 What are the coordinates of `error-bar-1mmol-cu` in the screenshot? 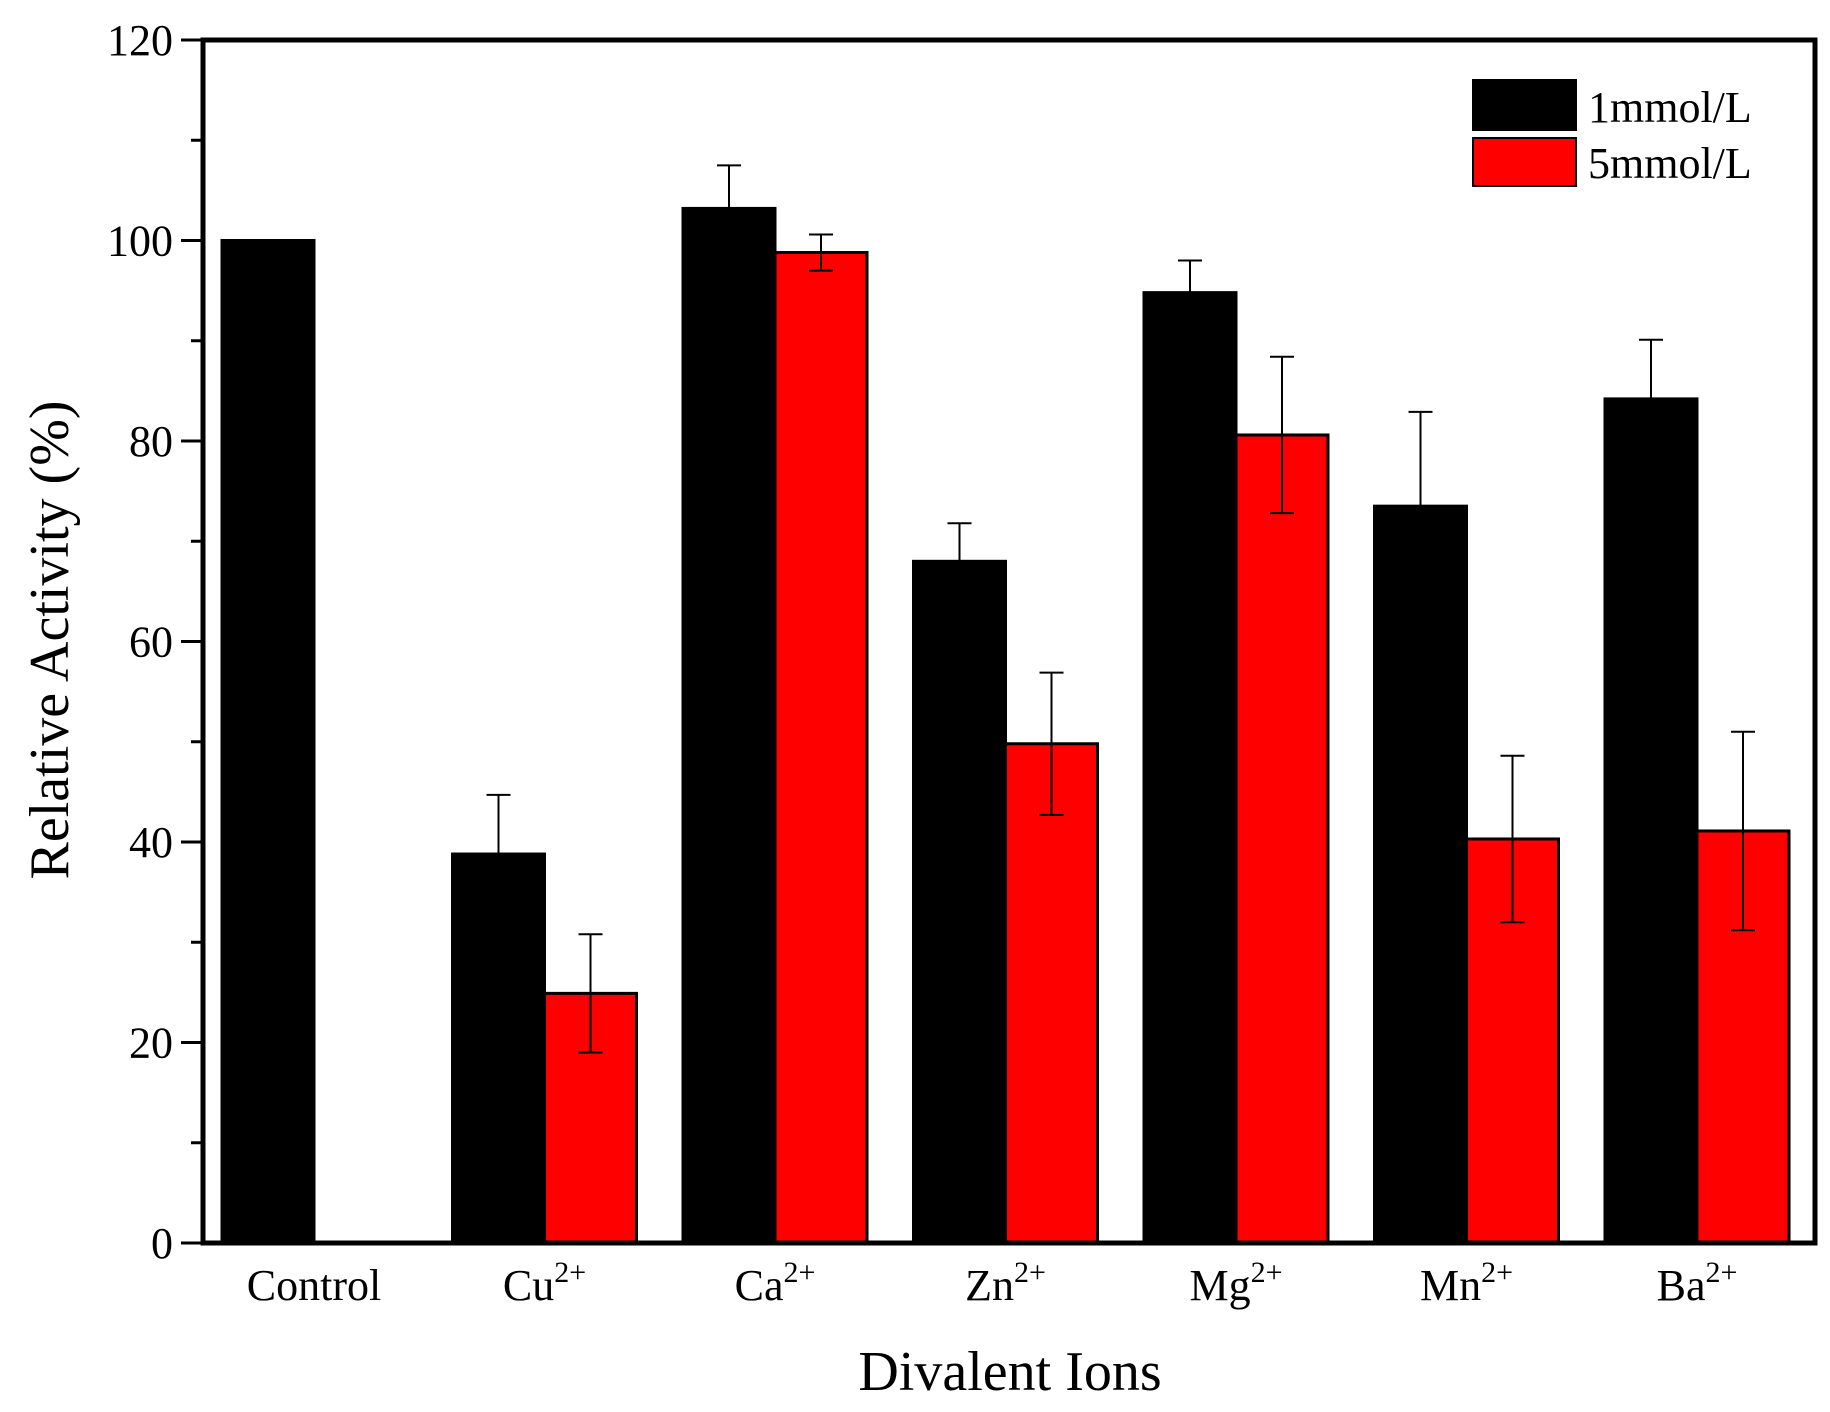 It's located at (498, 854).